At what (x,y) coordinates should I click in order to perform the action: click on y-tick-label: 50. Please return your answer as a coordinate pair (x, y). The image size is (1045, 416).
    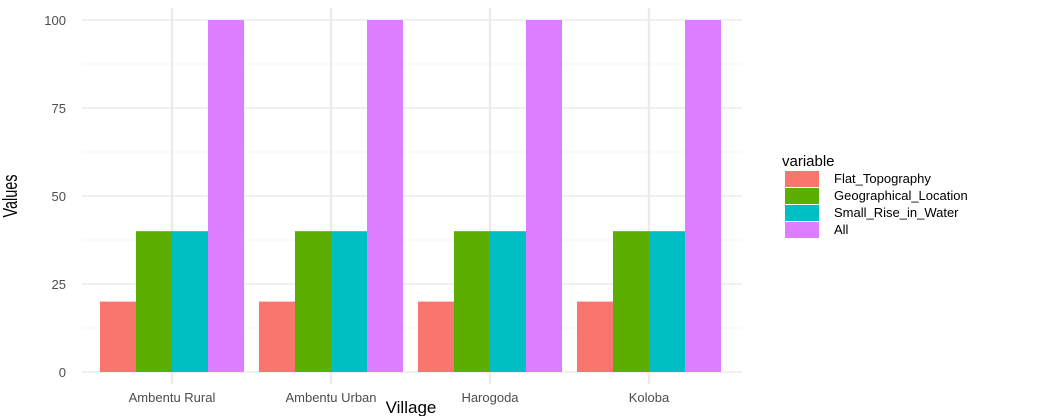
    Looking at the image, I should click on (59, 196).